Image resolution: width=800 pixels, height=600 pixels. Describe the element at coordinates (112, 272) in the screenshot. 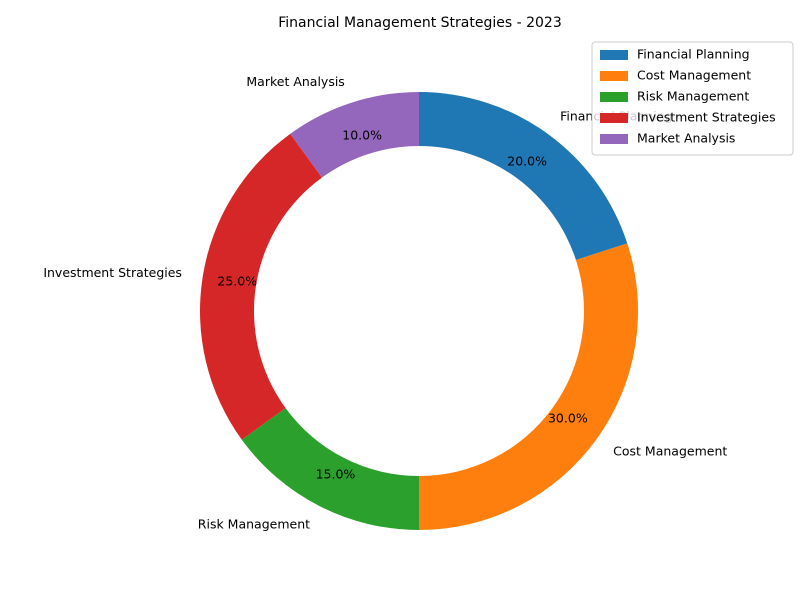

I see `slice-label-investment-strategies: Investment Strategies` at that location.